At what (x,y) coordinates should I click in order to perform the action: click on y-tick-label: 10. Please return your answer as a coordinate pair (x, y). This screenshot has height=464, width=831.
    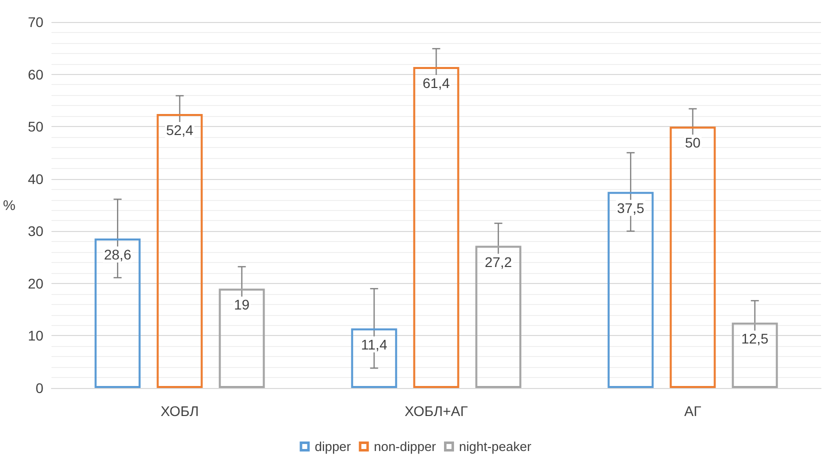
    Looking at the image, I should click on (36, 336).